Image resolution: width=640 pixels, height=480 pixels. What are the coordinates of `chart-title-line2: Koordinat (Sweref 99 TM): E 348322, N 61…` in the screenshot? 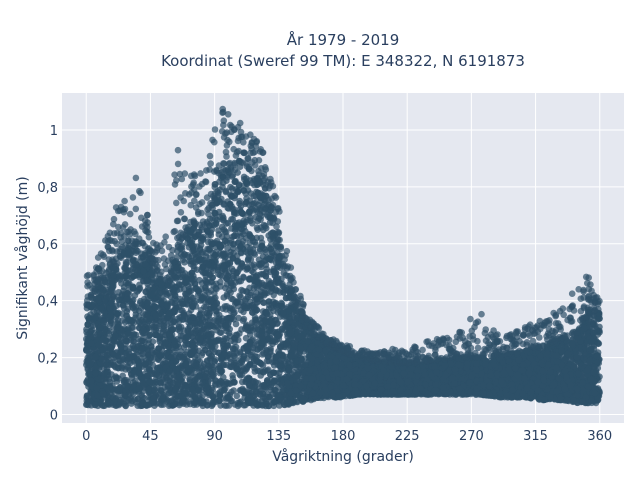 It's located at (343, 61).